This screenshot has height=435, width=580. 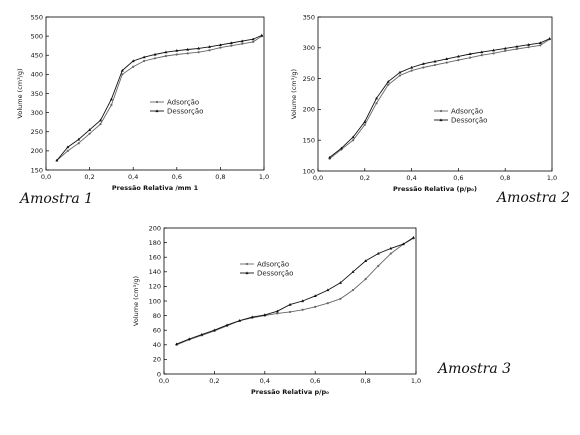 I want to click on x-tick-label: 0,4, so click(x=411, y=178).